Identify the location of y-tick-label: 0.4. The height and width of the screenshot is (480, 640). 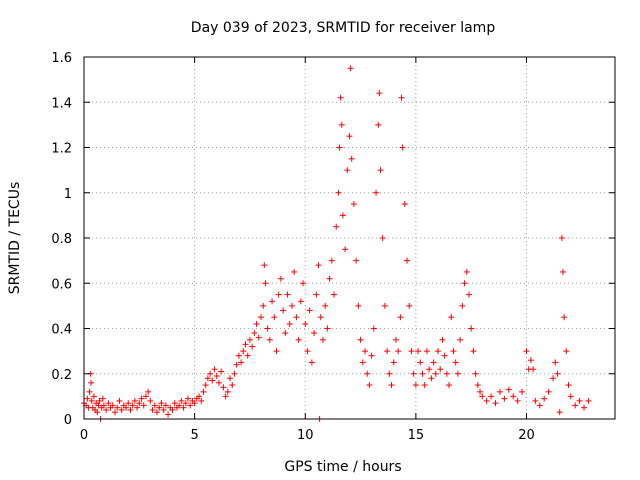
(61, 330).